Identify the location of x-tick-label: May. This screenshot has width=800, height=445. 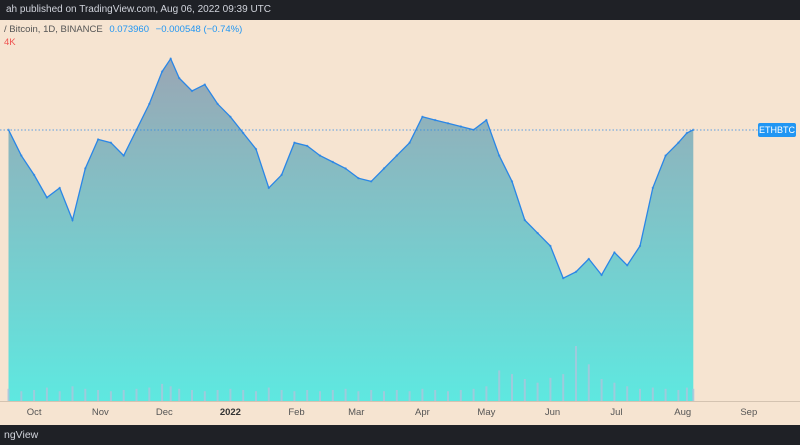
(486, 412).